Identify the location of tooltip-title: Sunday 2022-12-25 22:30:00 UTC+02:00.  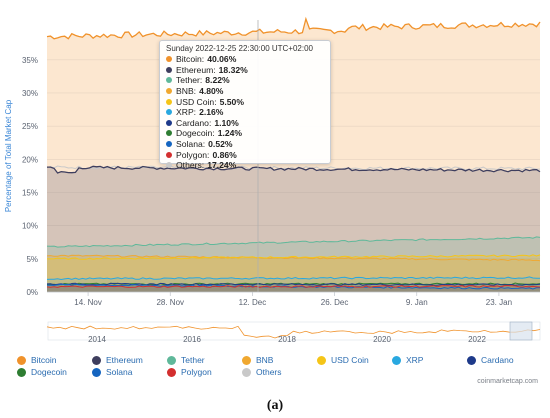
(239, 48).